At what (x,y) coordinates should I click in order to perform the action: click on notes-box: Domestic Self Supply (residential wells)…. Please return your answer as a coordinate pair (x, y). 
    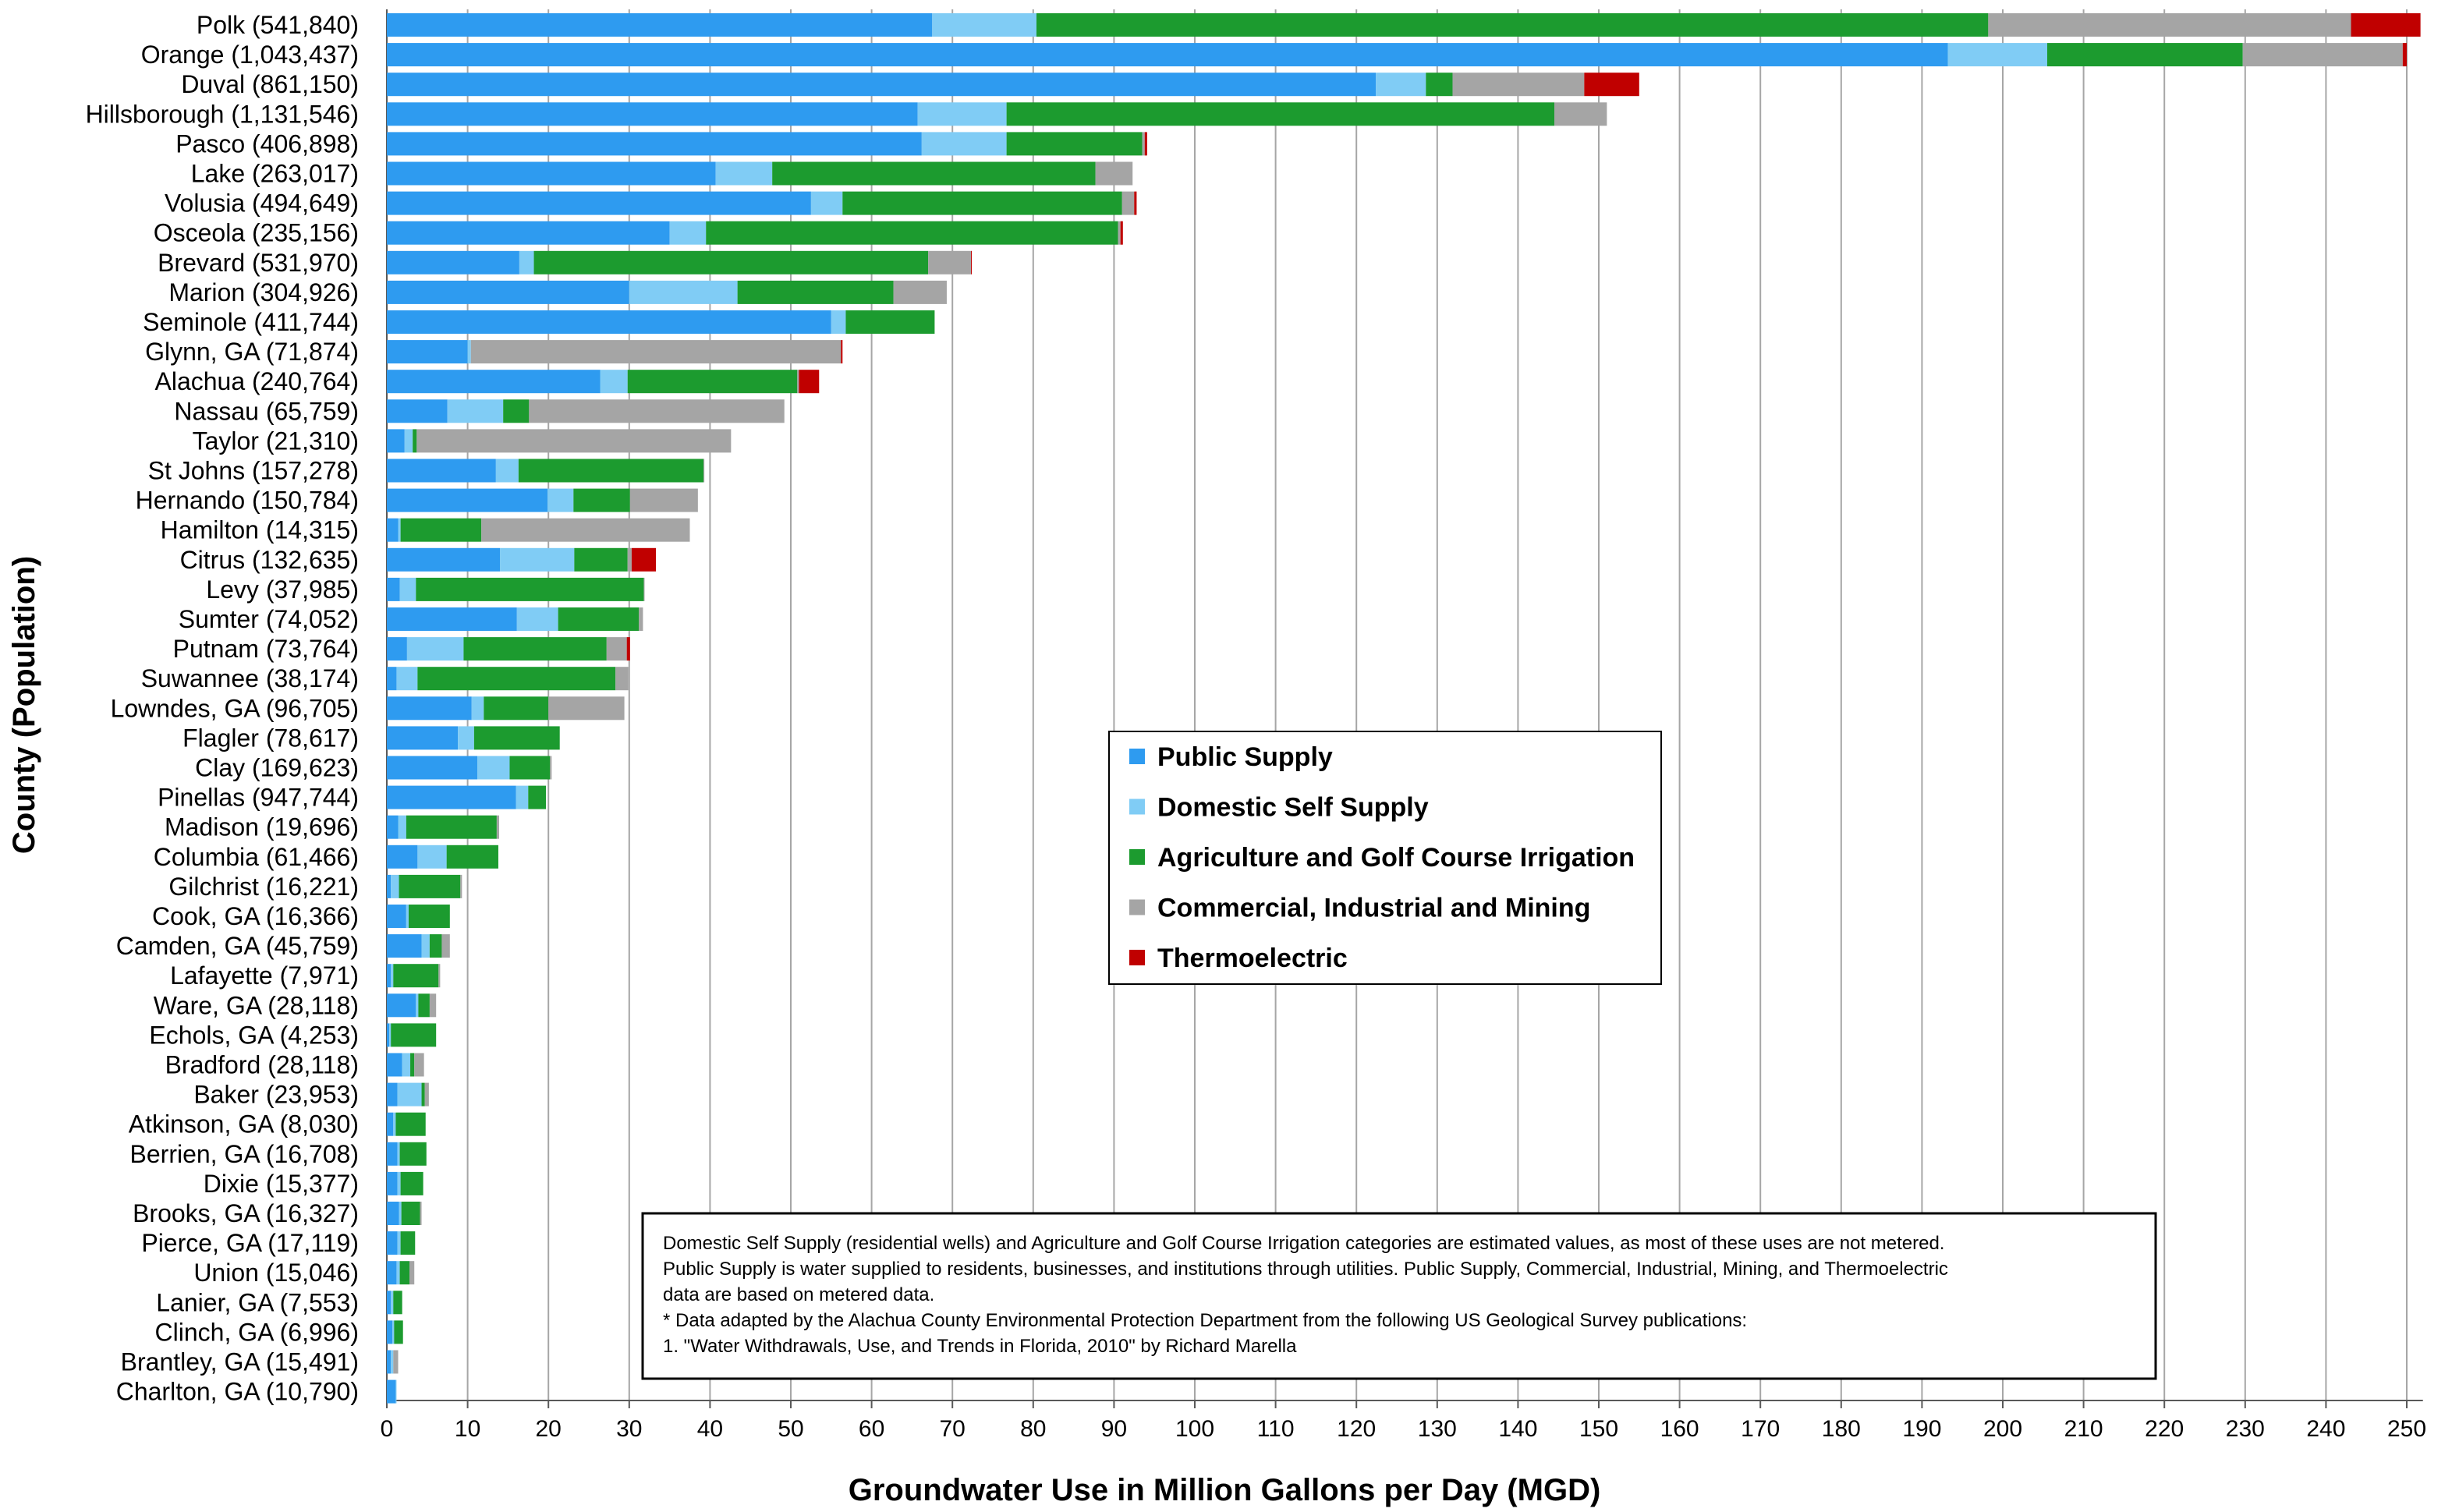
    Looking at the image, I should click on (1399, 1296).